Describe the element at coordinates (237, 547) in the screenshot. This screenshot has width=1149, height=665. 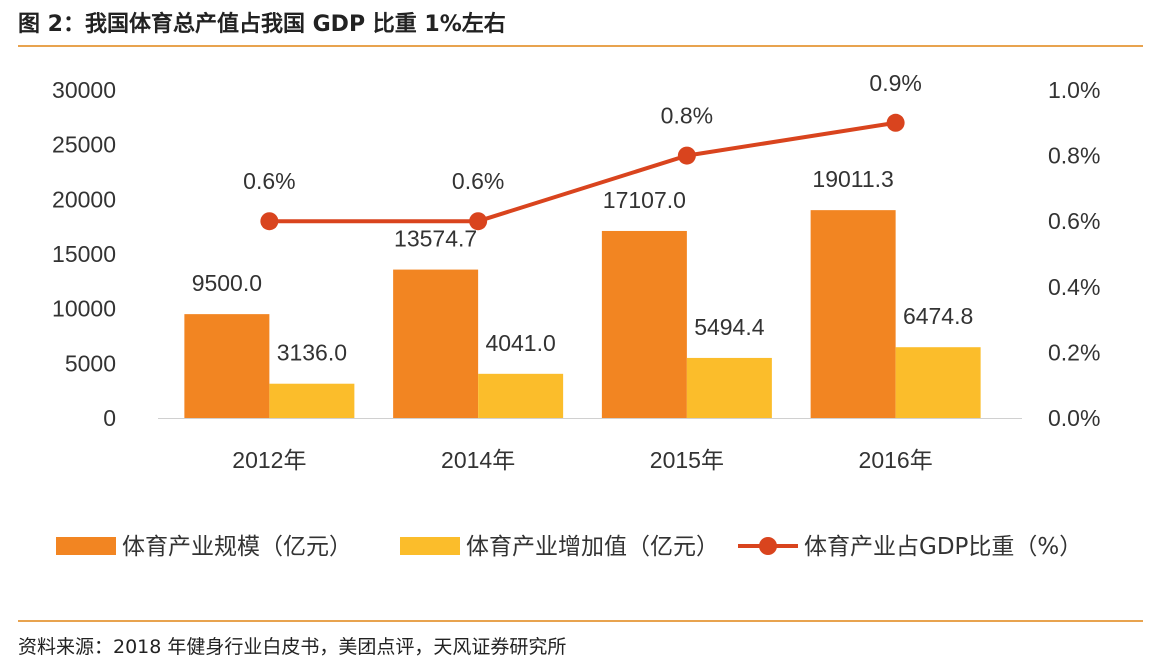
I see `legend-label: 体育产业规模（亿元）` at that location.